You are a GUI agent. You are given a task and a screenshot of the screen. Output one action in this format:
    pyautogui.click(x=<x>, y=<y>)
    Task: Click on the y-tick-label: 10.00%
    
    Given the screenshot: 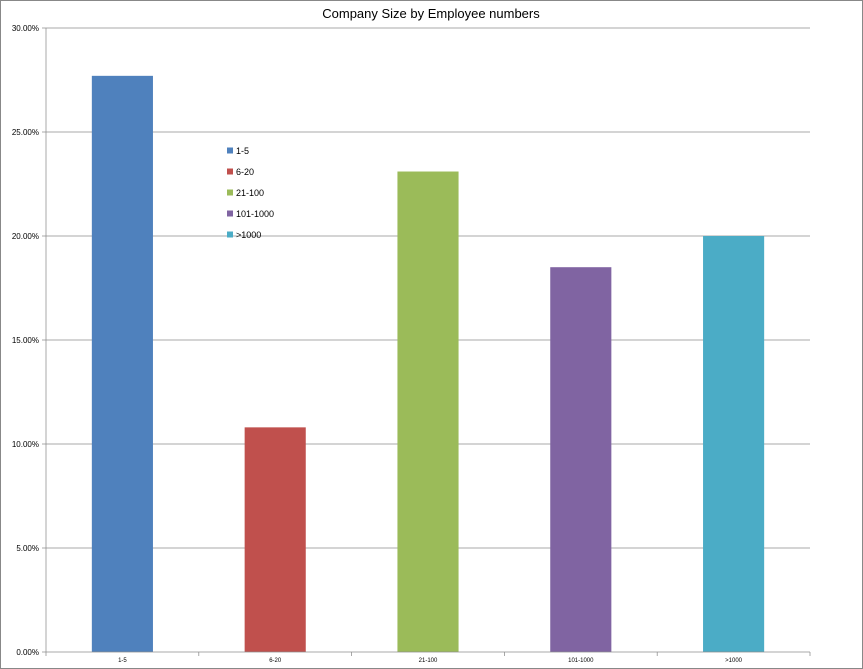 What is the action you would take?
    pyautogui.click(x=25, y=444)
    